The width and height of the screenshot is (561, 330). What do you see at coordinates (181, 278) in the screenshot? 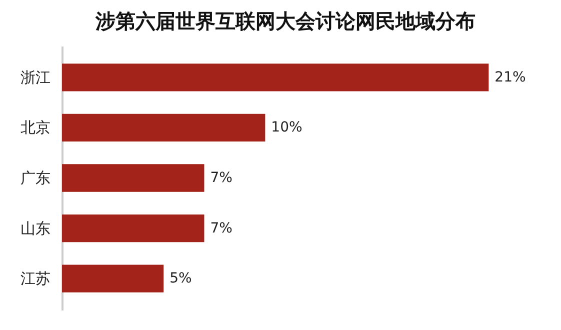
I see `data-label: 5%` at bounding box center [181, 278].